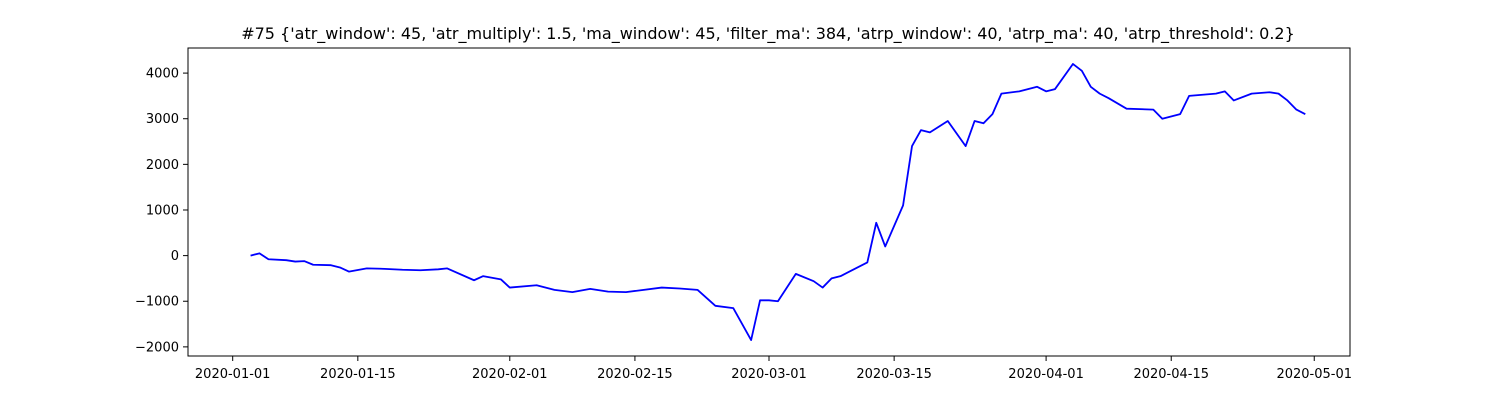 The image size is (1500, 400). I want to click on y-axis: −2000 −1000 0 1000 2000 3000 4000, so click(161, 211).